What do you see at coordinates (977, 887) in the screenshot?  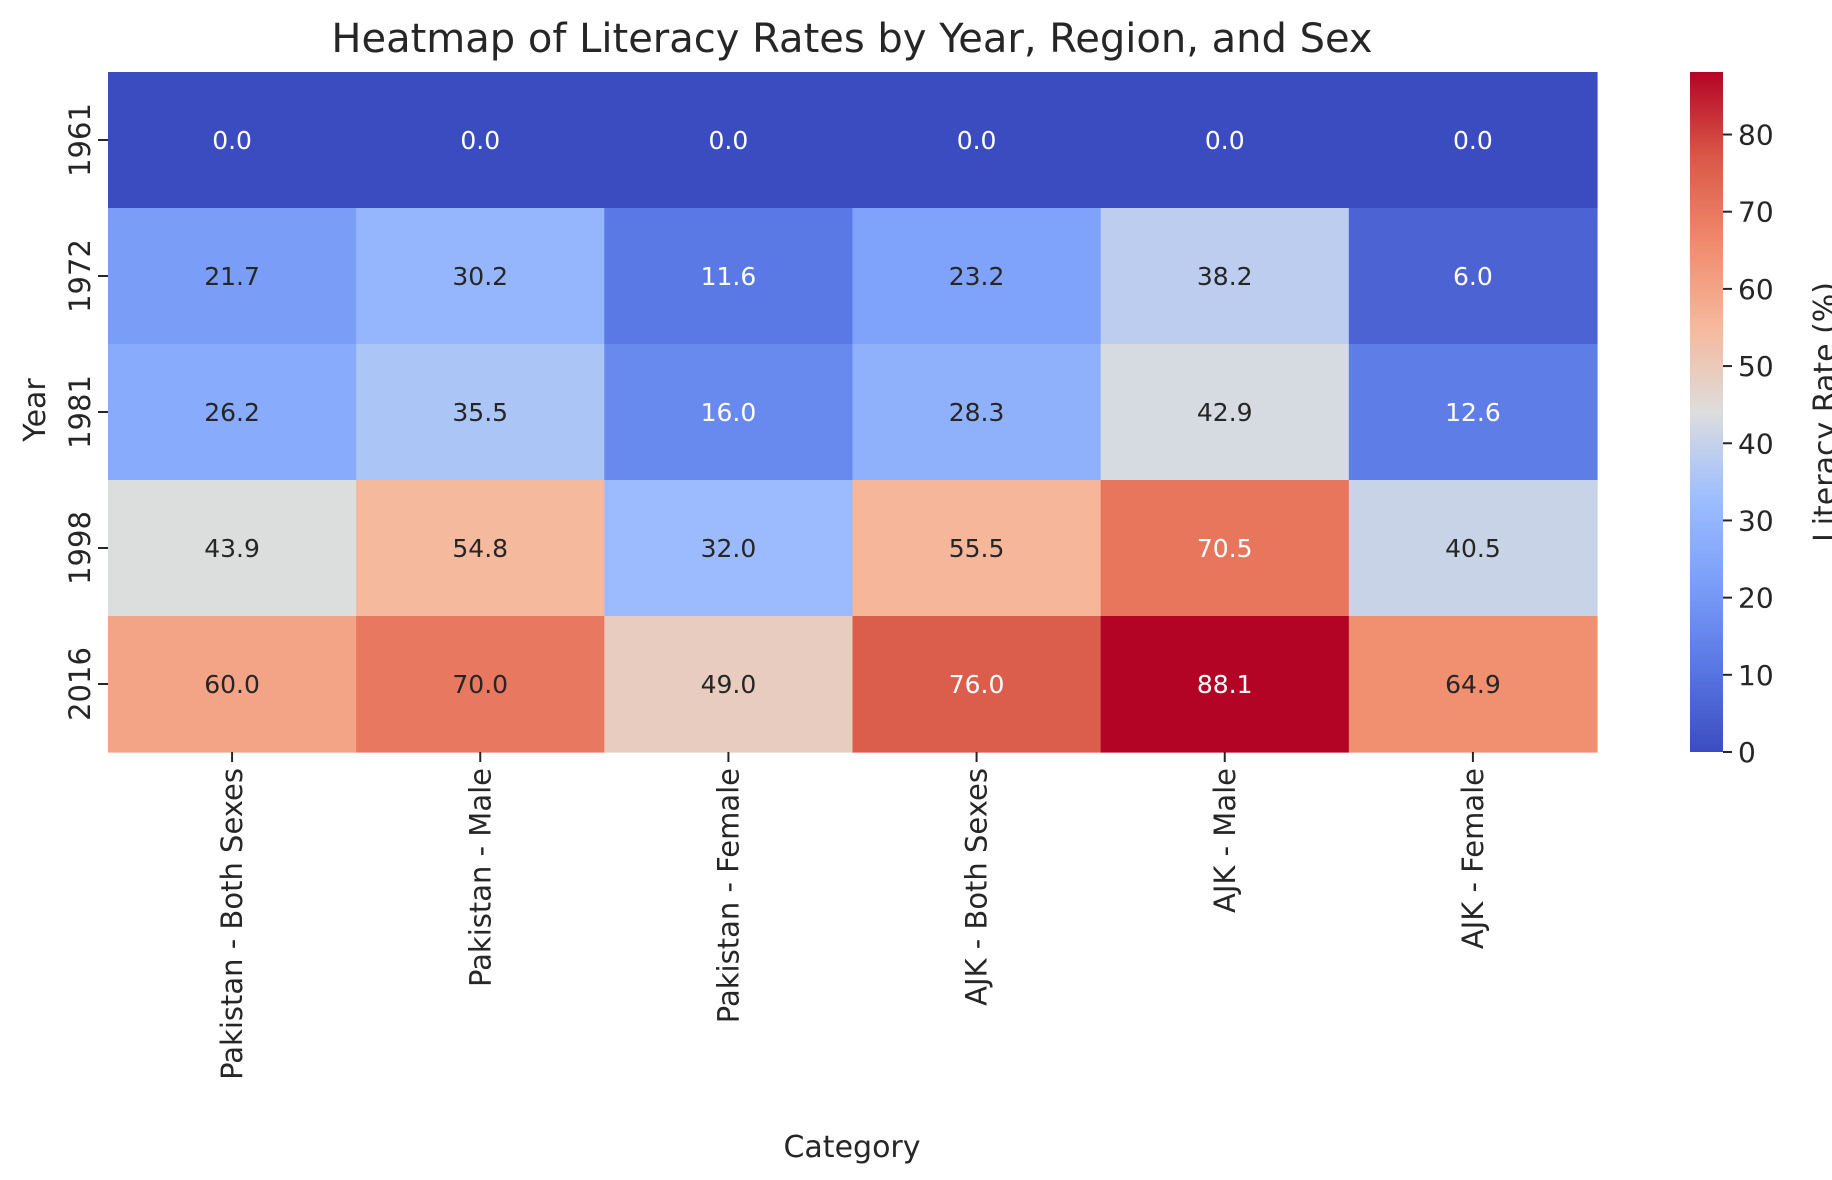 I see `x-tick-label: AJK - Both Sexes` at bounding box center [977, 887].